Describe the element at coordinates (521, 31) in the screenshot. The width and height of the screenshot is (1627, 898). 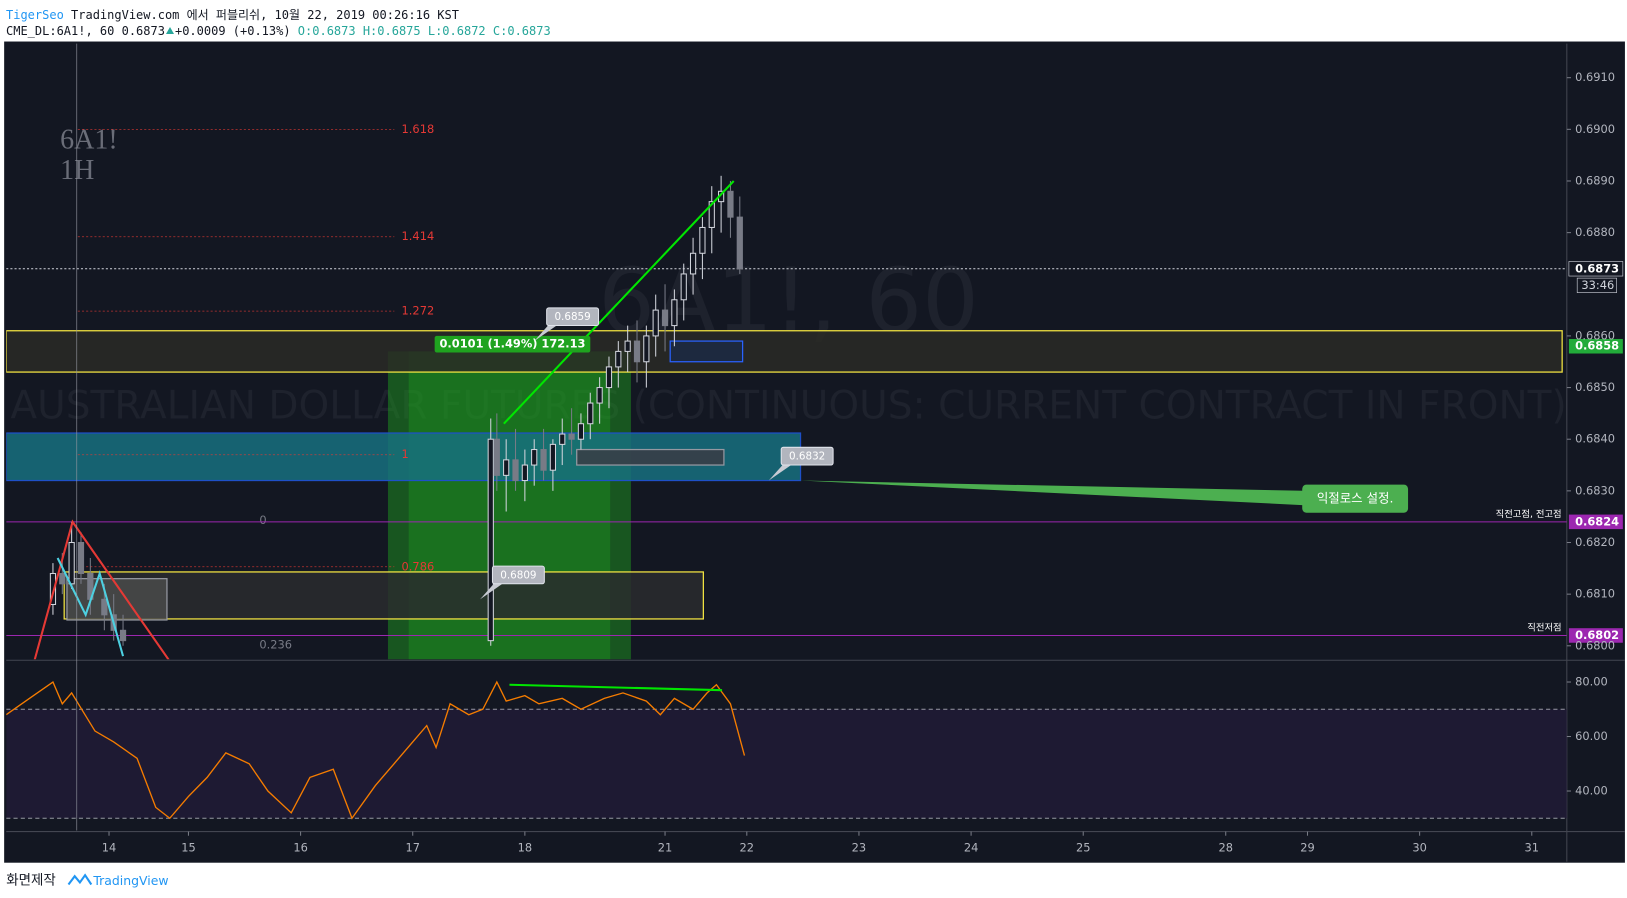
I see `close: C:0.6873` at that location.